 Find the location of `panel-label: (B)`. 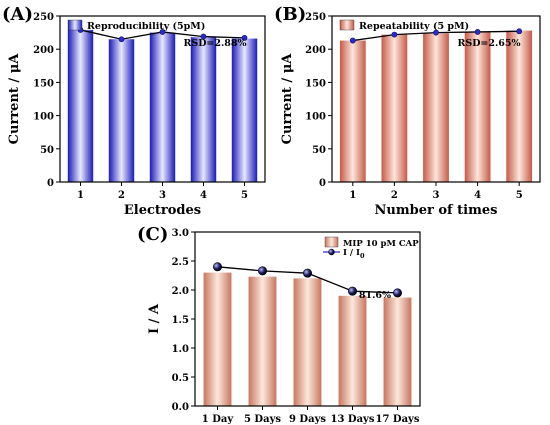

panel-label: (B) is located at coordinates (290, 14).